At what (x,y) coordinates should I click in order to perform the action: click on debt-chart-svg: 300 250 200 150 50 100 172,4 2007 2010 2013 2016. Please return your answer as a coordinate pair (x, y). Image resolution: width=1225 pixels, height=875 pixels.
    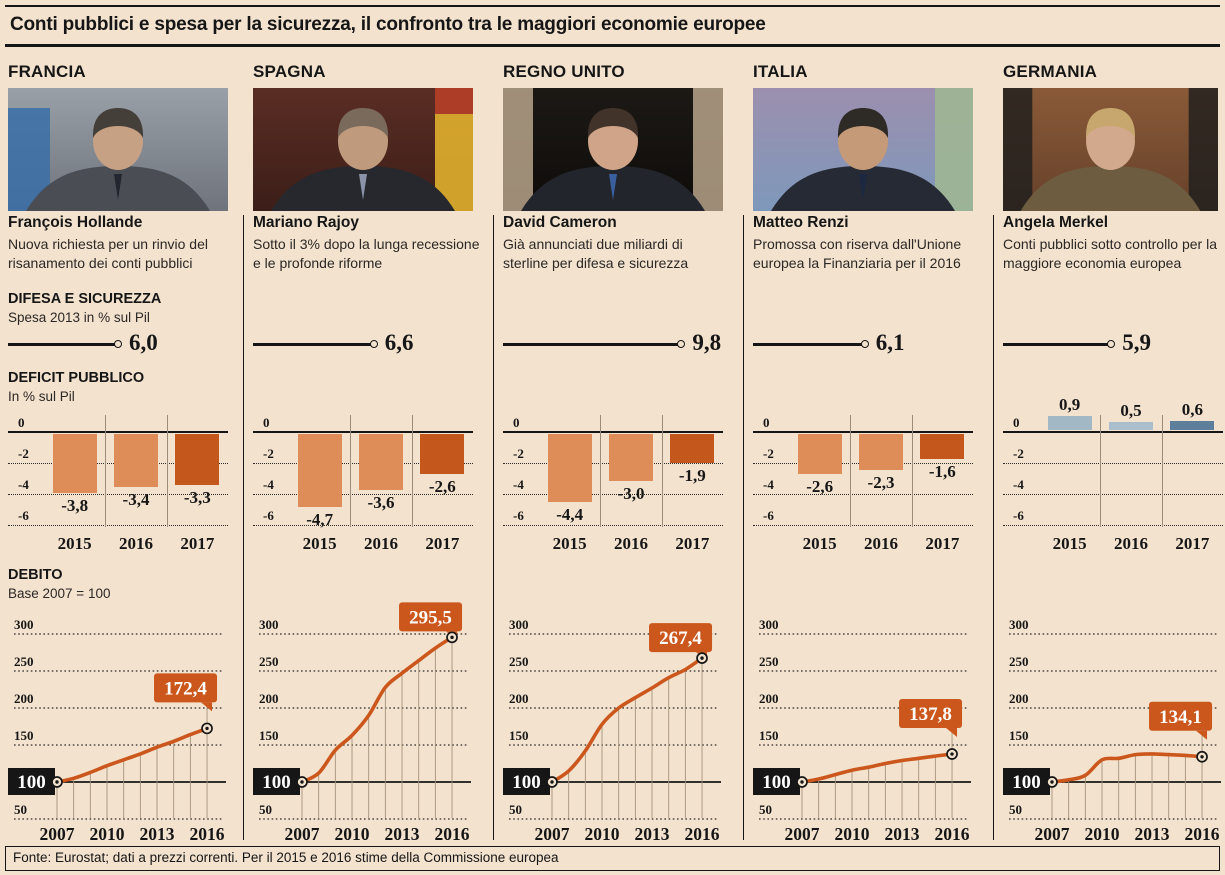
    Looking at the image, I should click on (117, 730).